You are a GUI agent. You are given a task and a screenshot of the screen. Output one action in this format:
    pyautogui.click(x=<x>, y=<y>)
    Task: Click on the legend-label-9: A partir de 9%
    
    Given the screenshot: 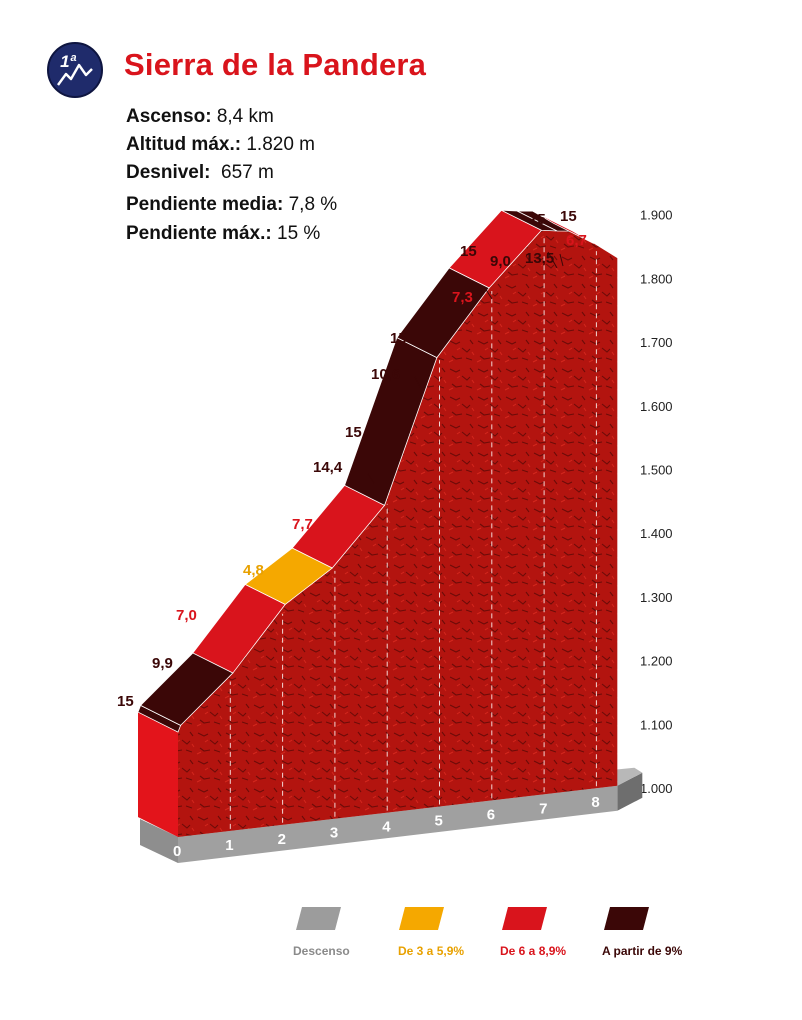 What is the action you would take?
    pyautogui.click(x=642, y=951)
    